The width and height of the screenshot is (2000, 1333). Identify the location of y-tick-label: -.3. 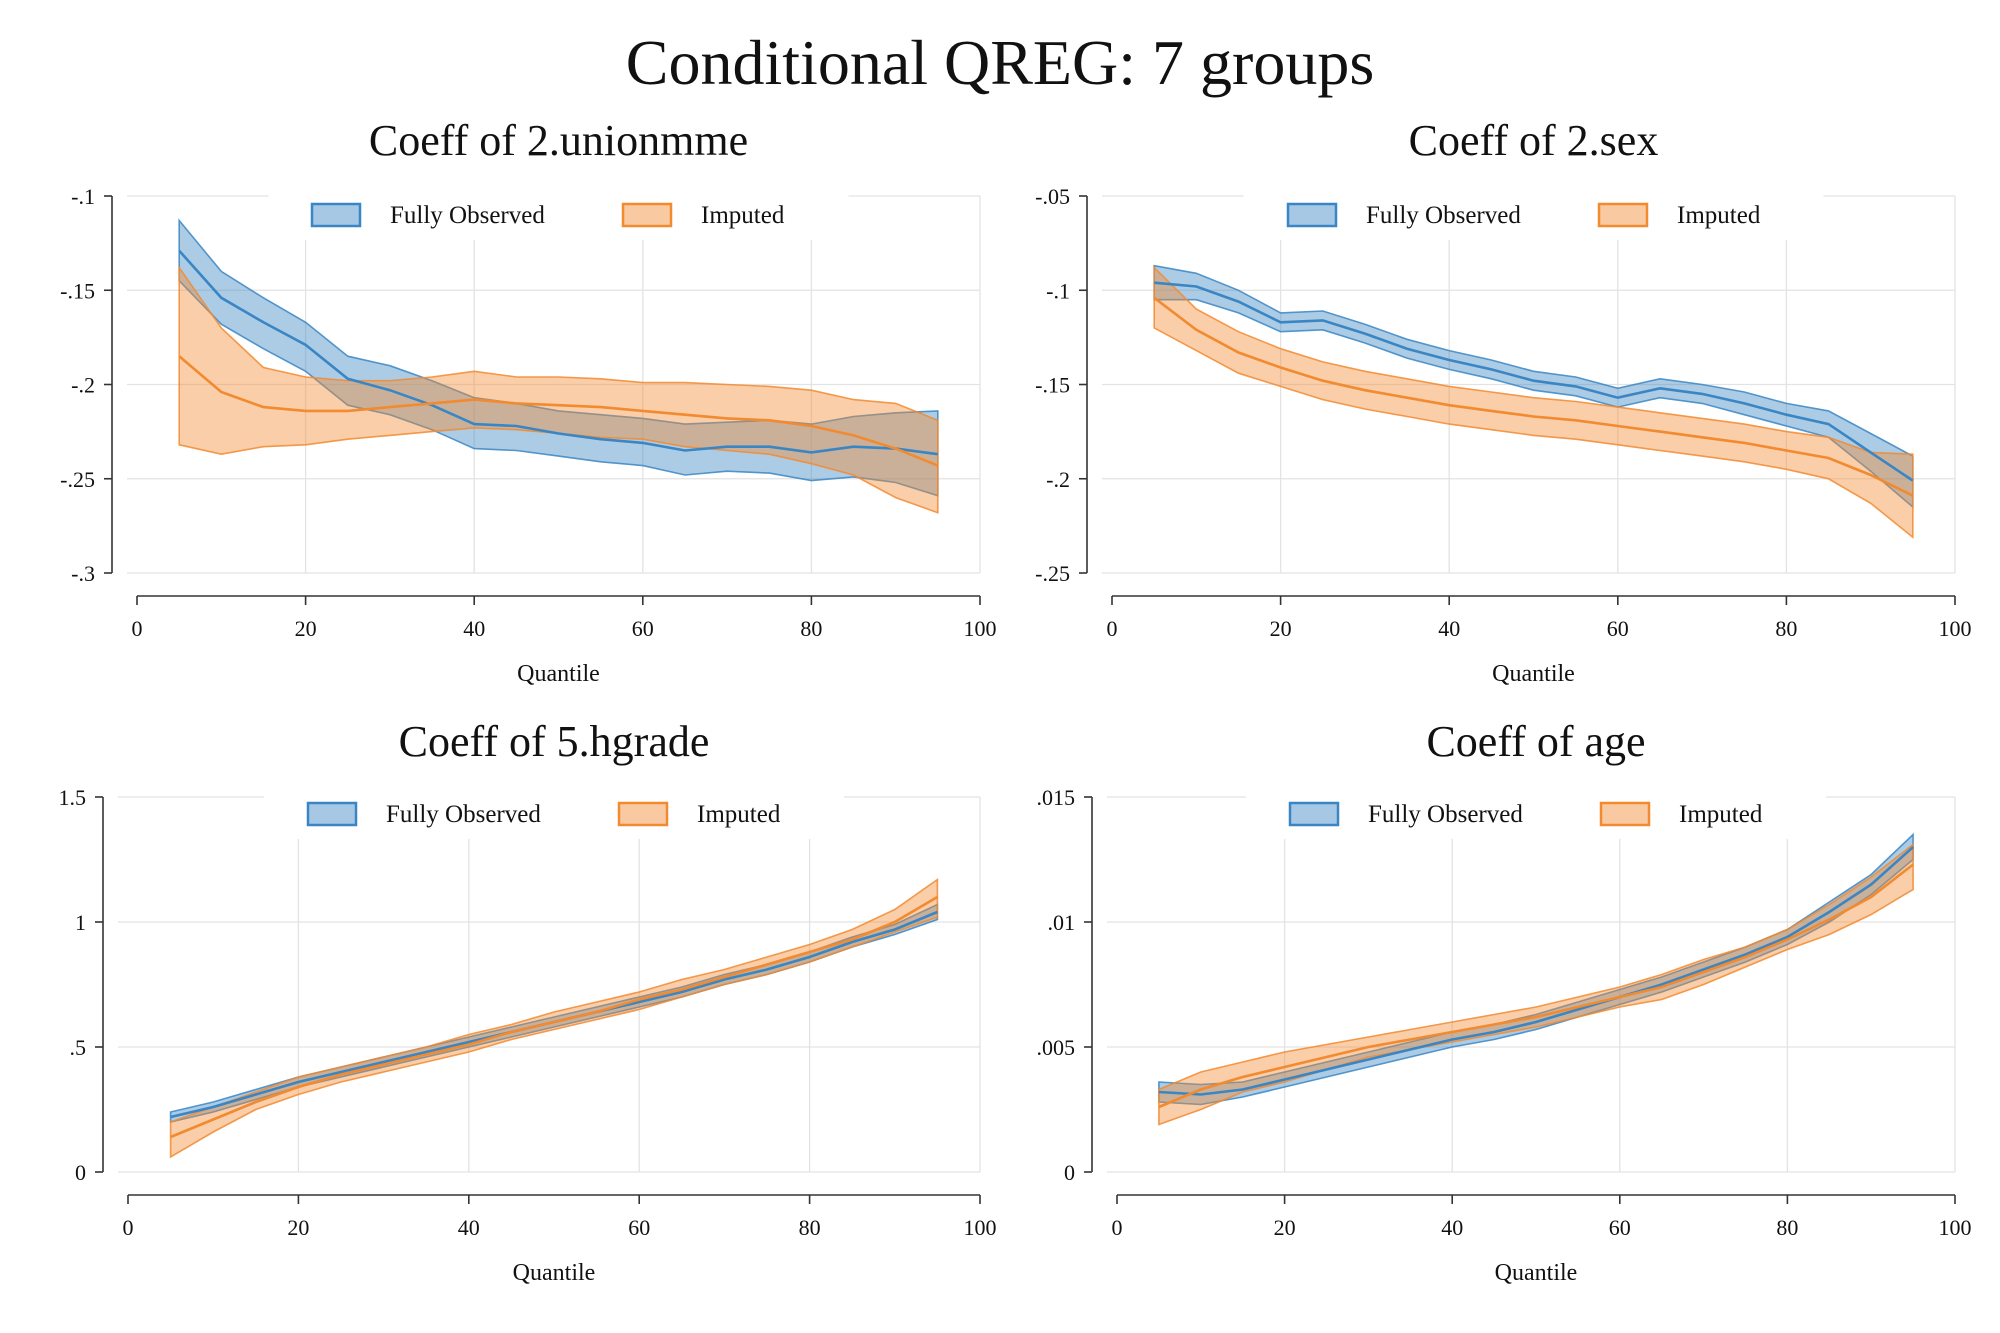
(83, 573).